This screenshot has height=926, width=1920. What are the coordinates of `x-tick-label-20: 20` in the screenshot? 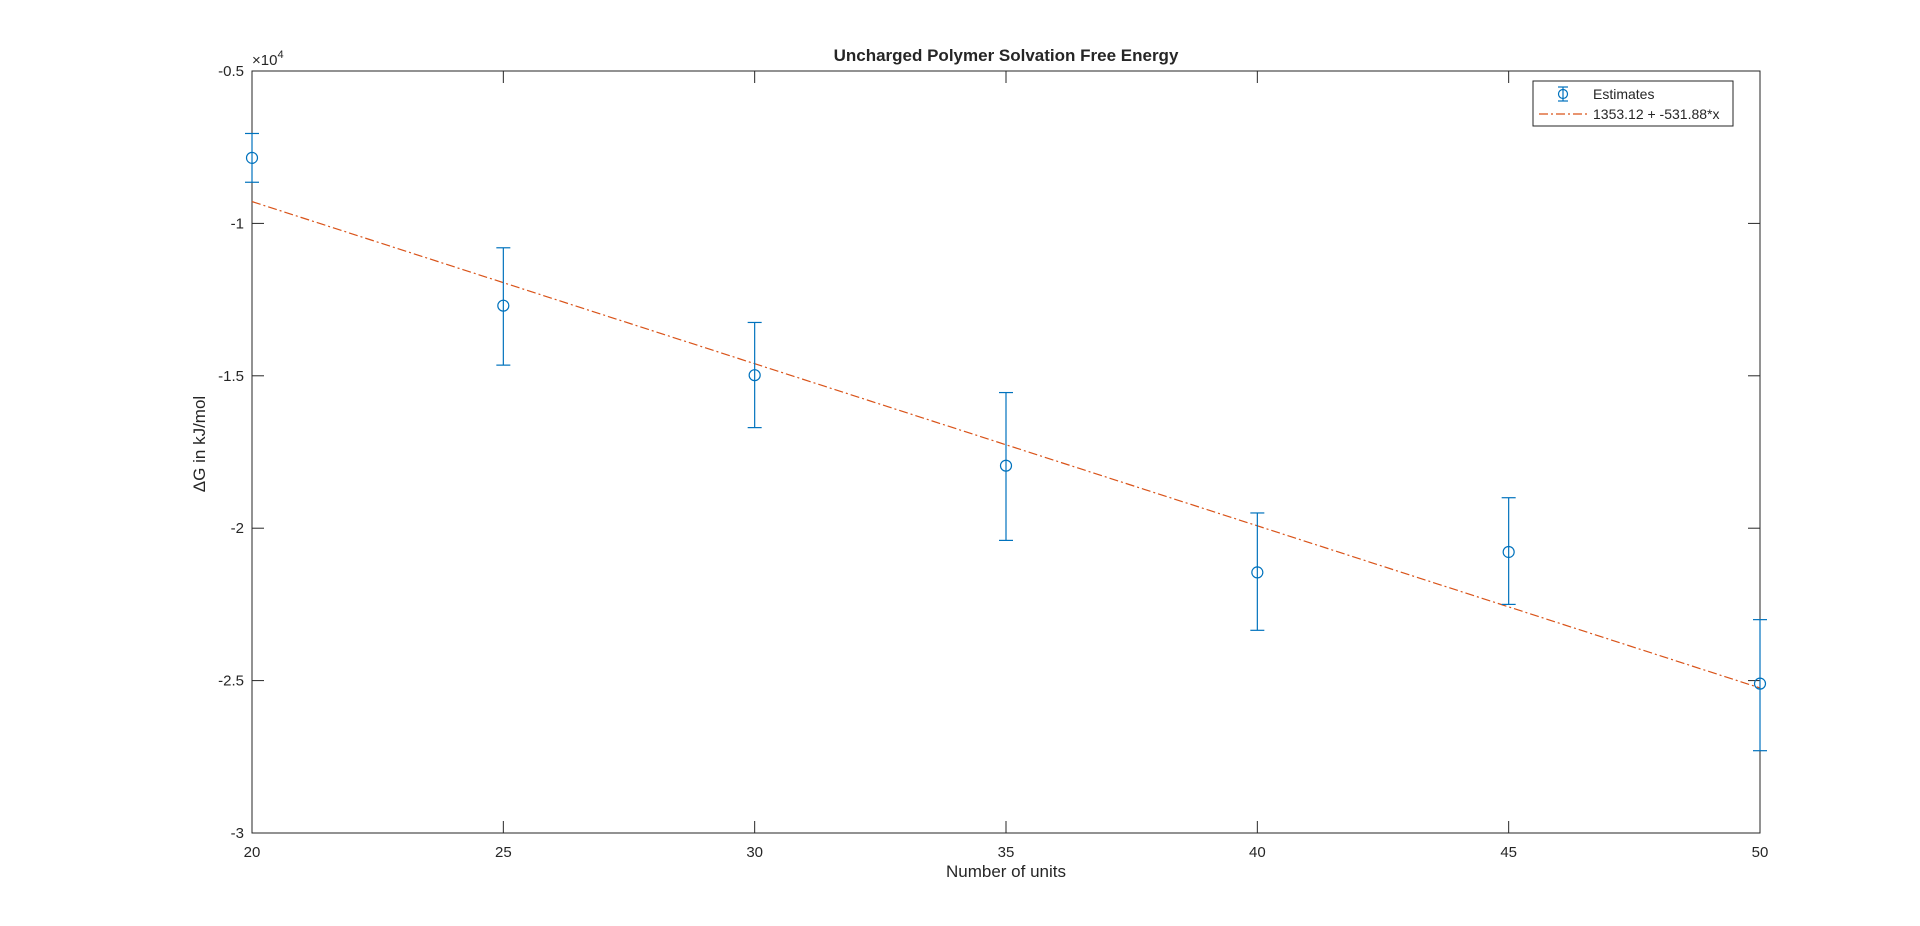 It's located at (252, 852).